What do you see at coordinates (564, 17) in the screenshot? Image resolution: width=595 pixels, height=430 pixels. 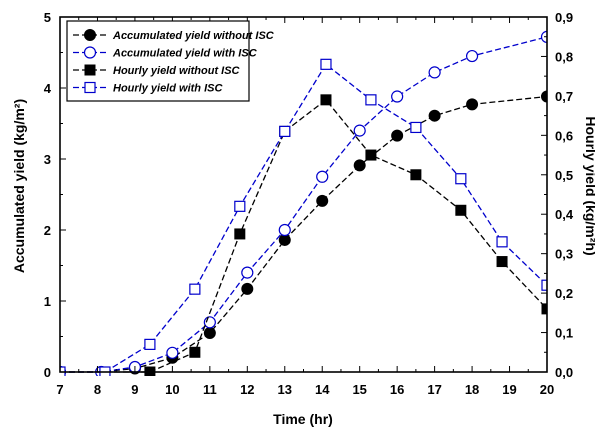 I see `y-right-tick-label: 0,9` at bounding box center [564, 17].